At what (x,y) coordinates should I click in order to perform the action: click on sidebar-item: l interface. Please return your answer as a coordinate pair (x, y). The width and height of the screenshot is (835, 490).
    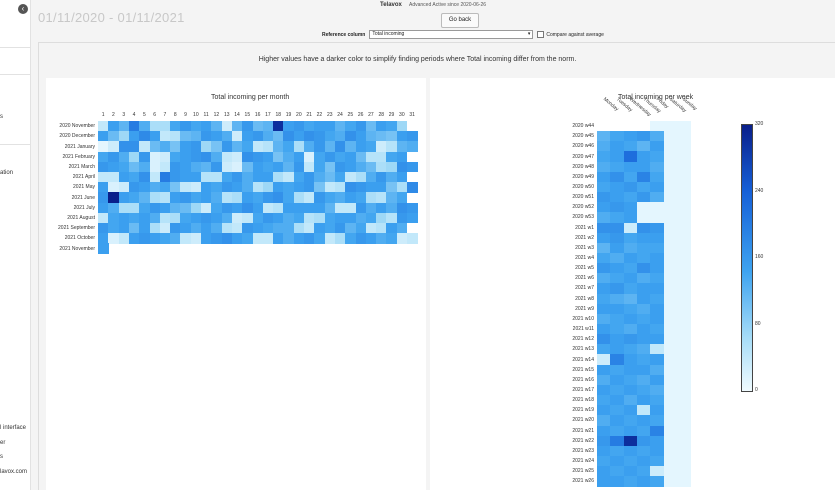
    Looking at the image, I should click on (13, 428).